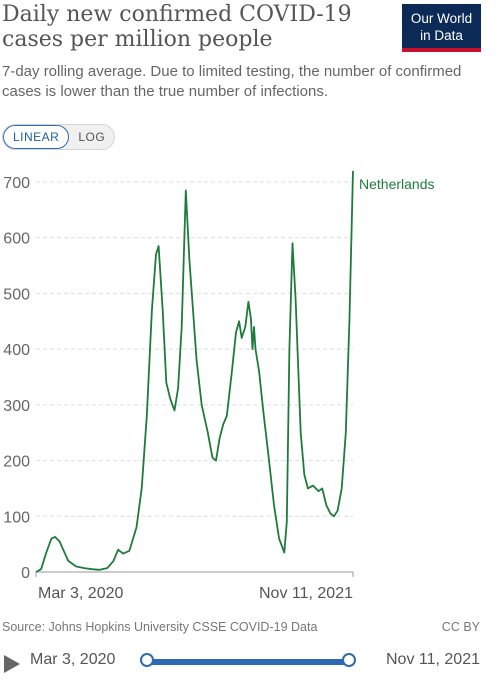 This screenshot has width=500, height=680. What do you see at coordinates (12, 664) in the screenshot?
I see `play-icon` at bounding box center [12, 664].